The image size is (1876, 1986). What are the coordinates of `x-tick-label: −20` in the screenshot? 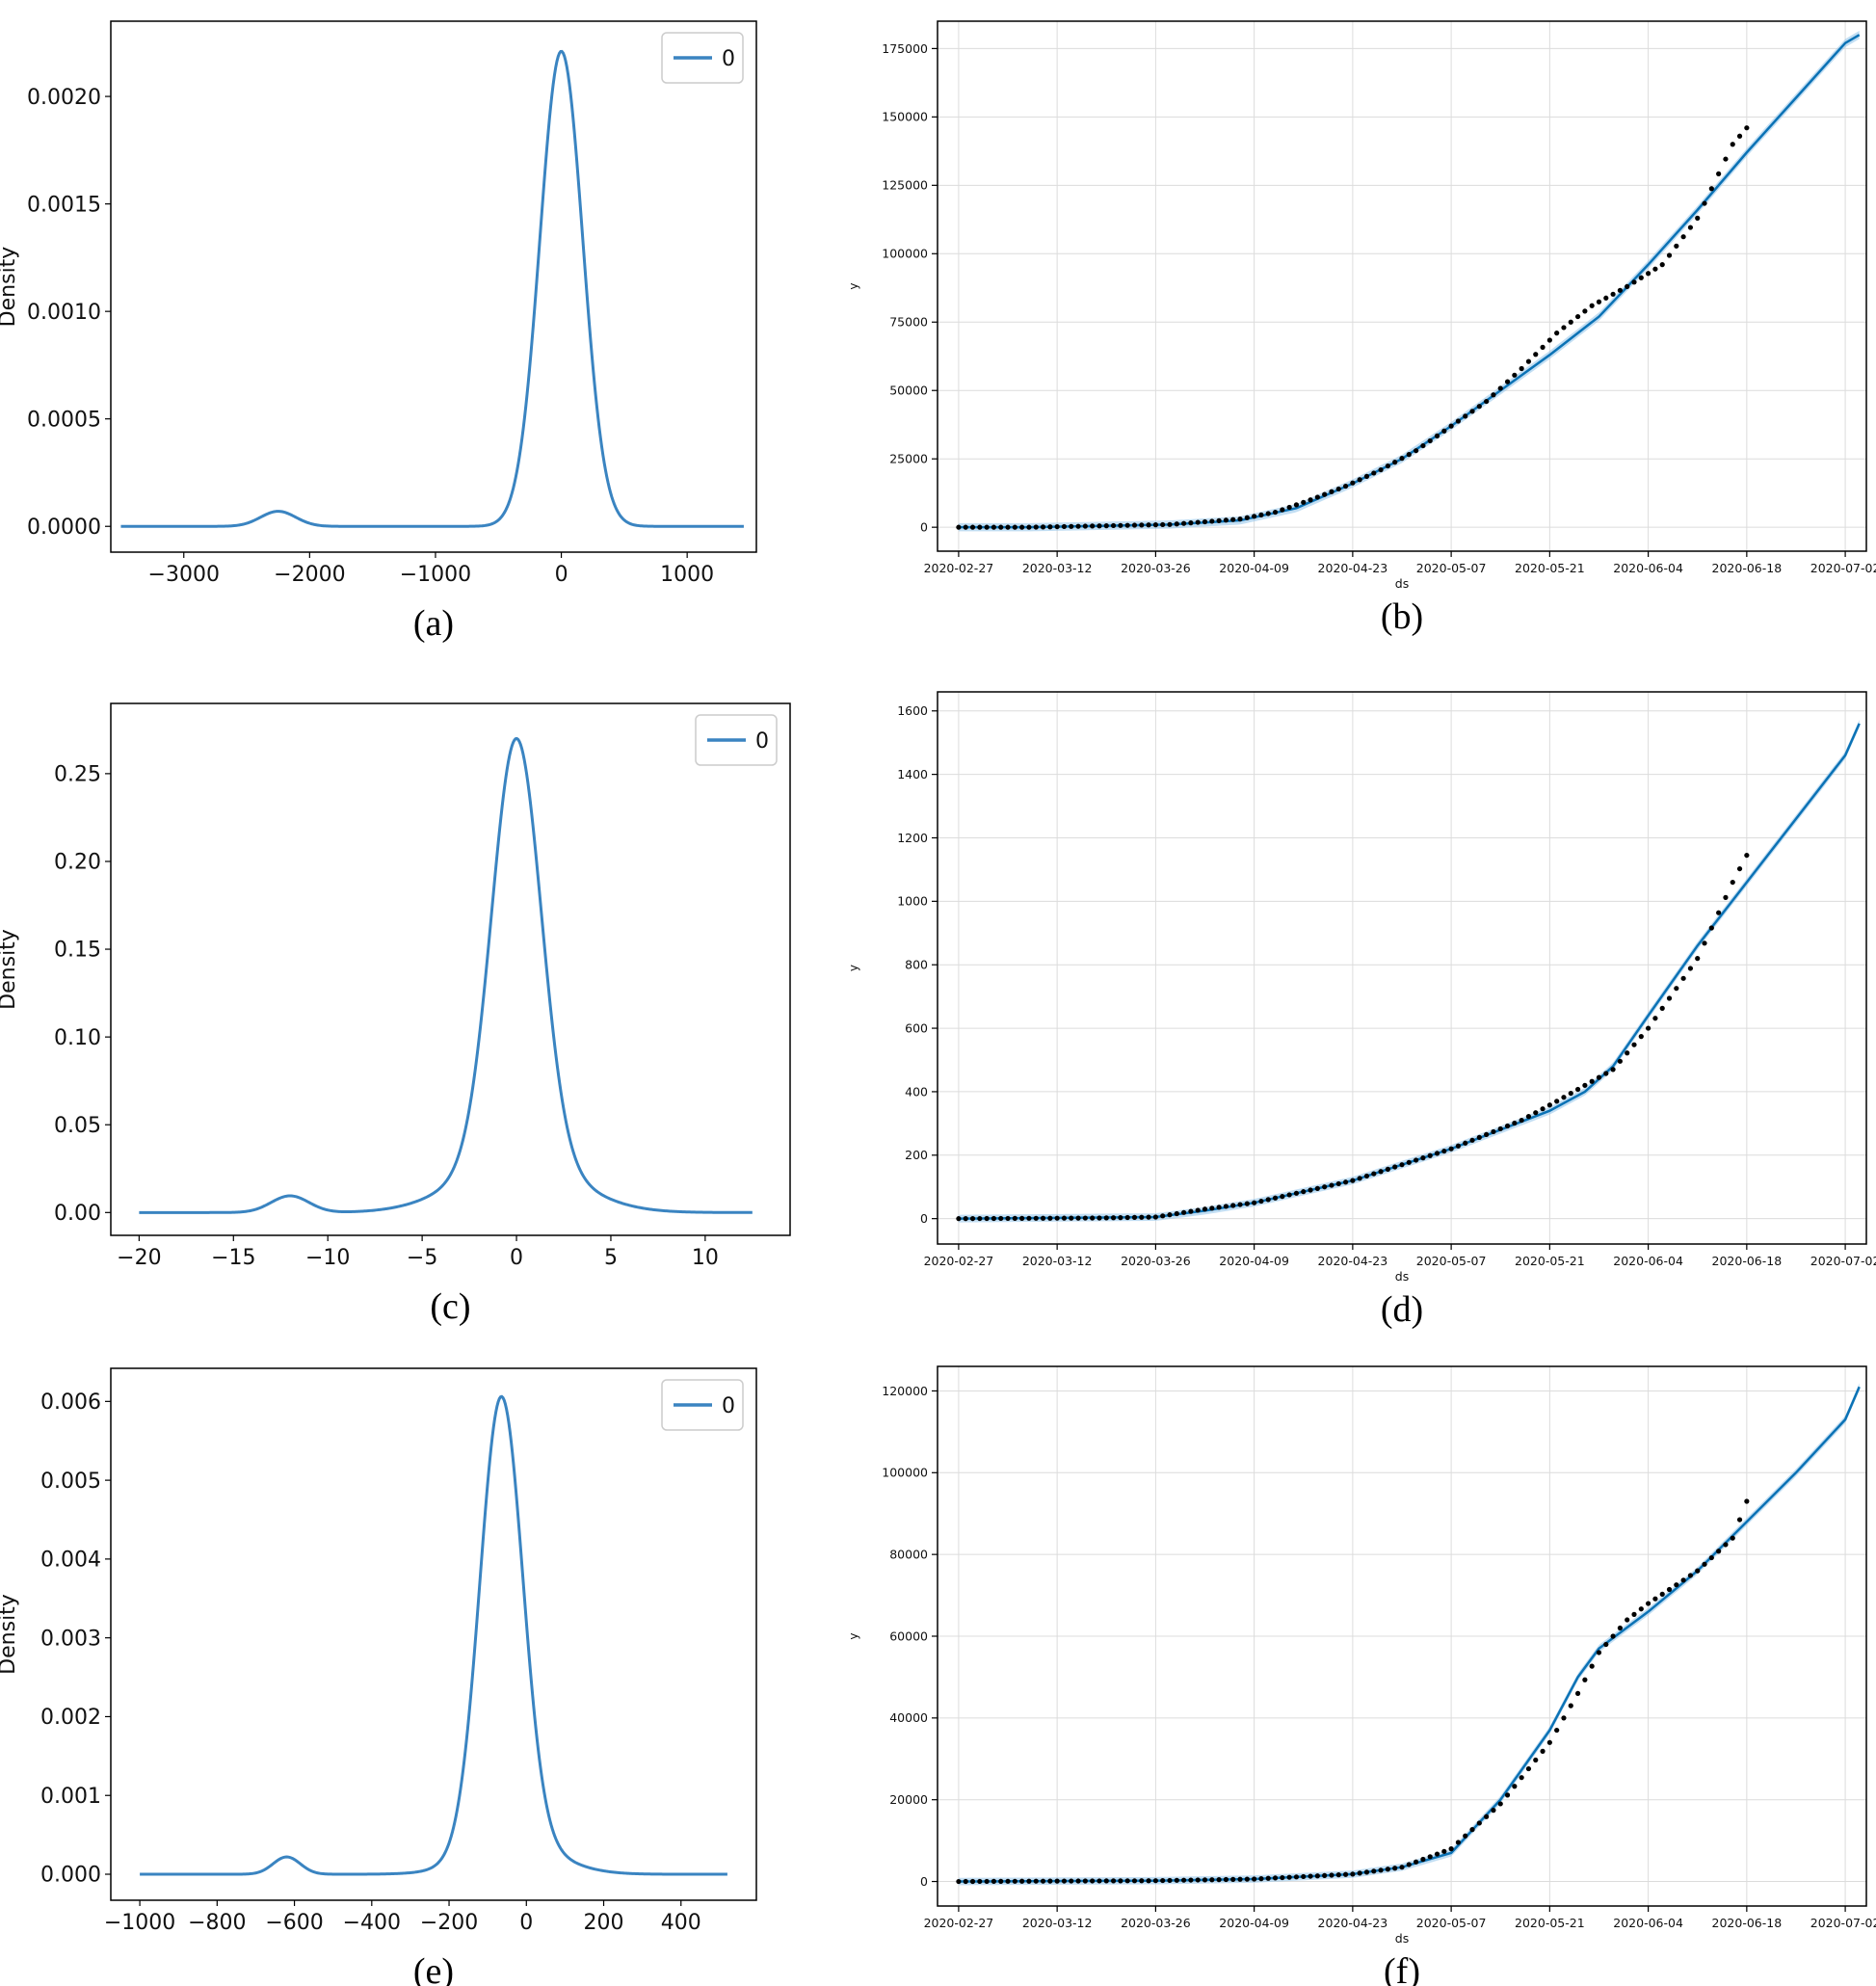 It's located at (139, 1258).